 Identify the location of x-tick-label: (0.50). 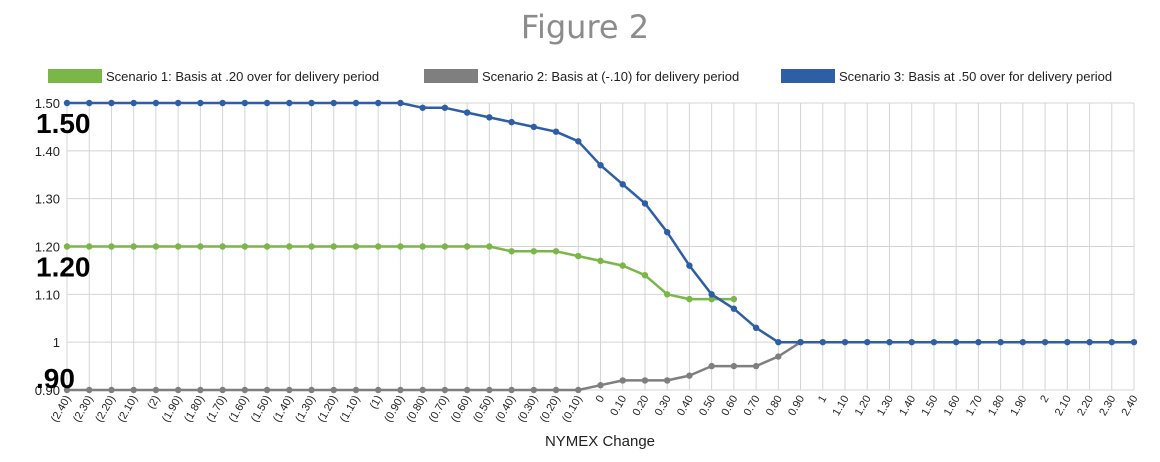
(483, 408).